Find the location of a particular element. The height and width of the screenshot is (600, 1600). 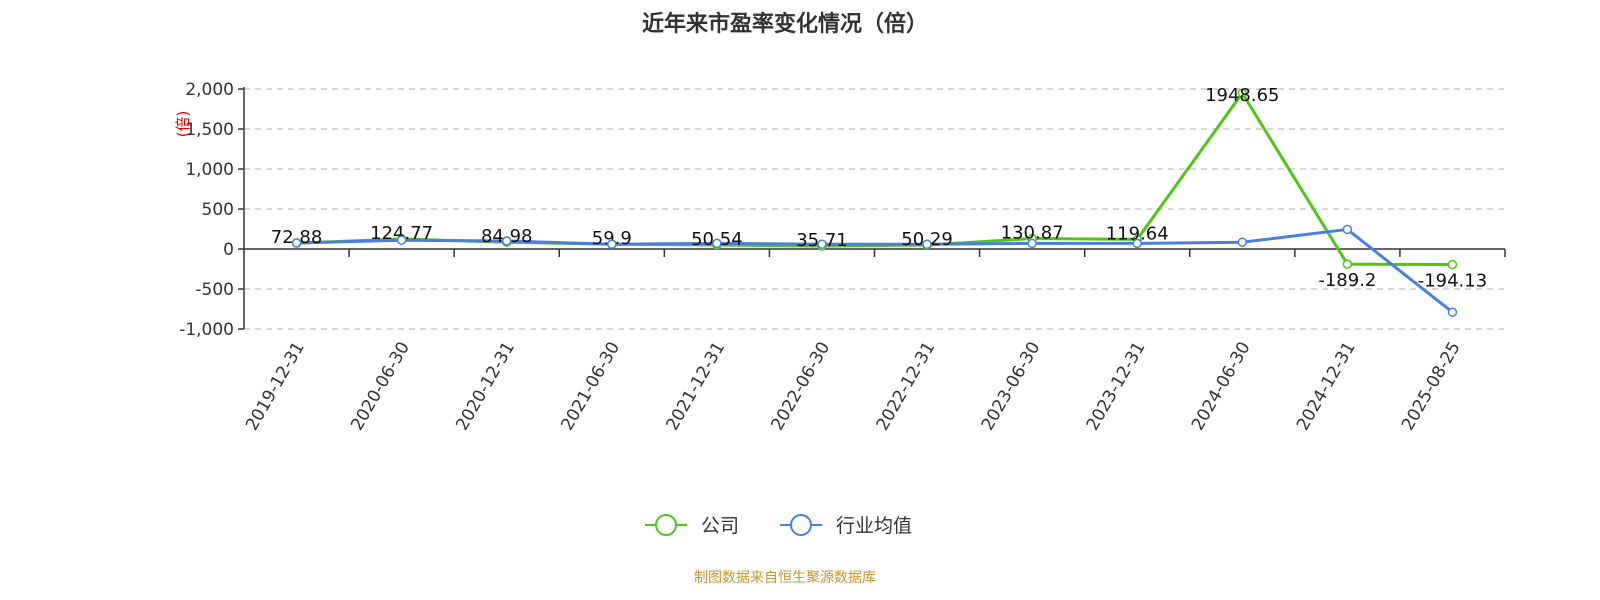

x-tick-label: 2023-06-30 is located at coordinates (1011, 387).